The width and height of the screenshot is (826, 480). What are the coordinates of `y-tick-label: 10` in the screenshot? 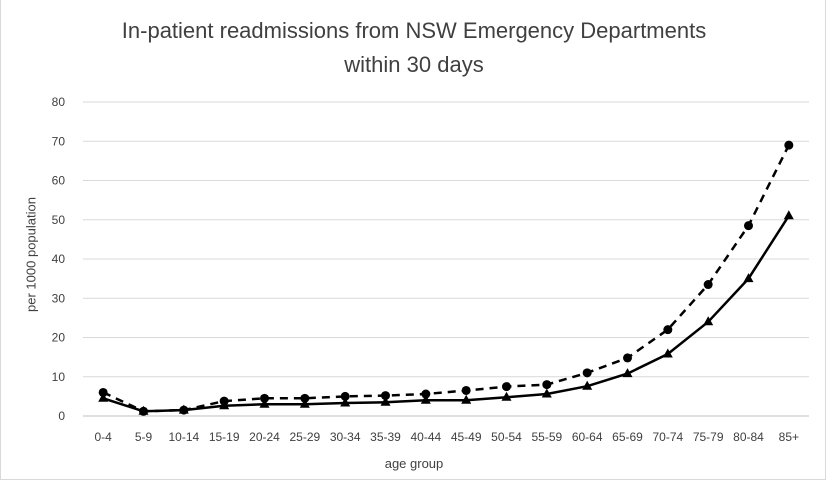 It's located at (59, 377).